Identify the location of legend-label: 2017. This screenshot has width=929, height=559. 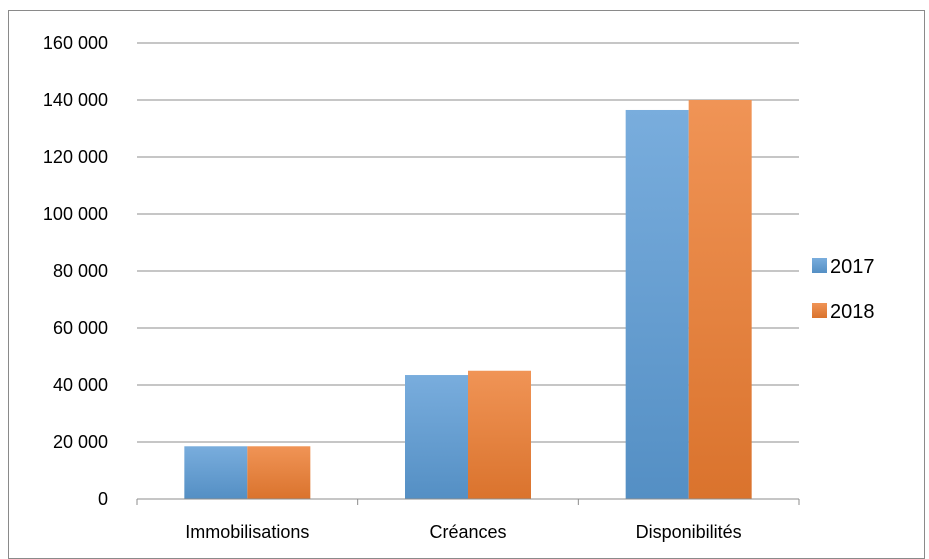
(852, 267).